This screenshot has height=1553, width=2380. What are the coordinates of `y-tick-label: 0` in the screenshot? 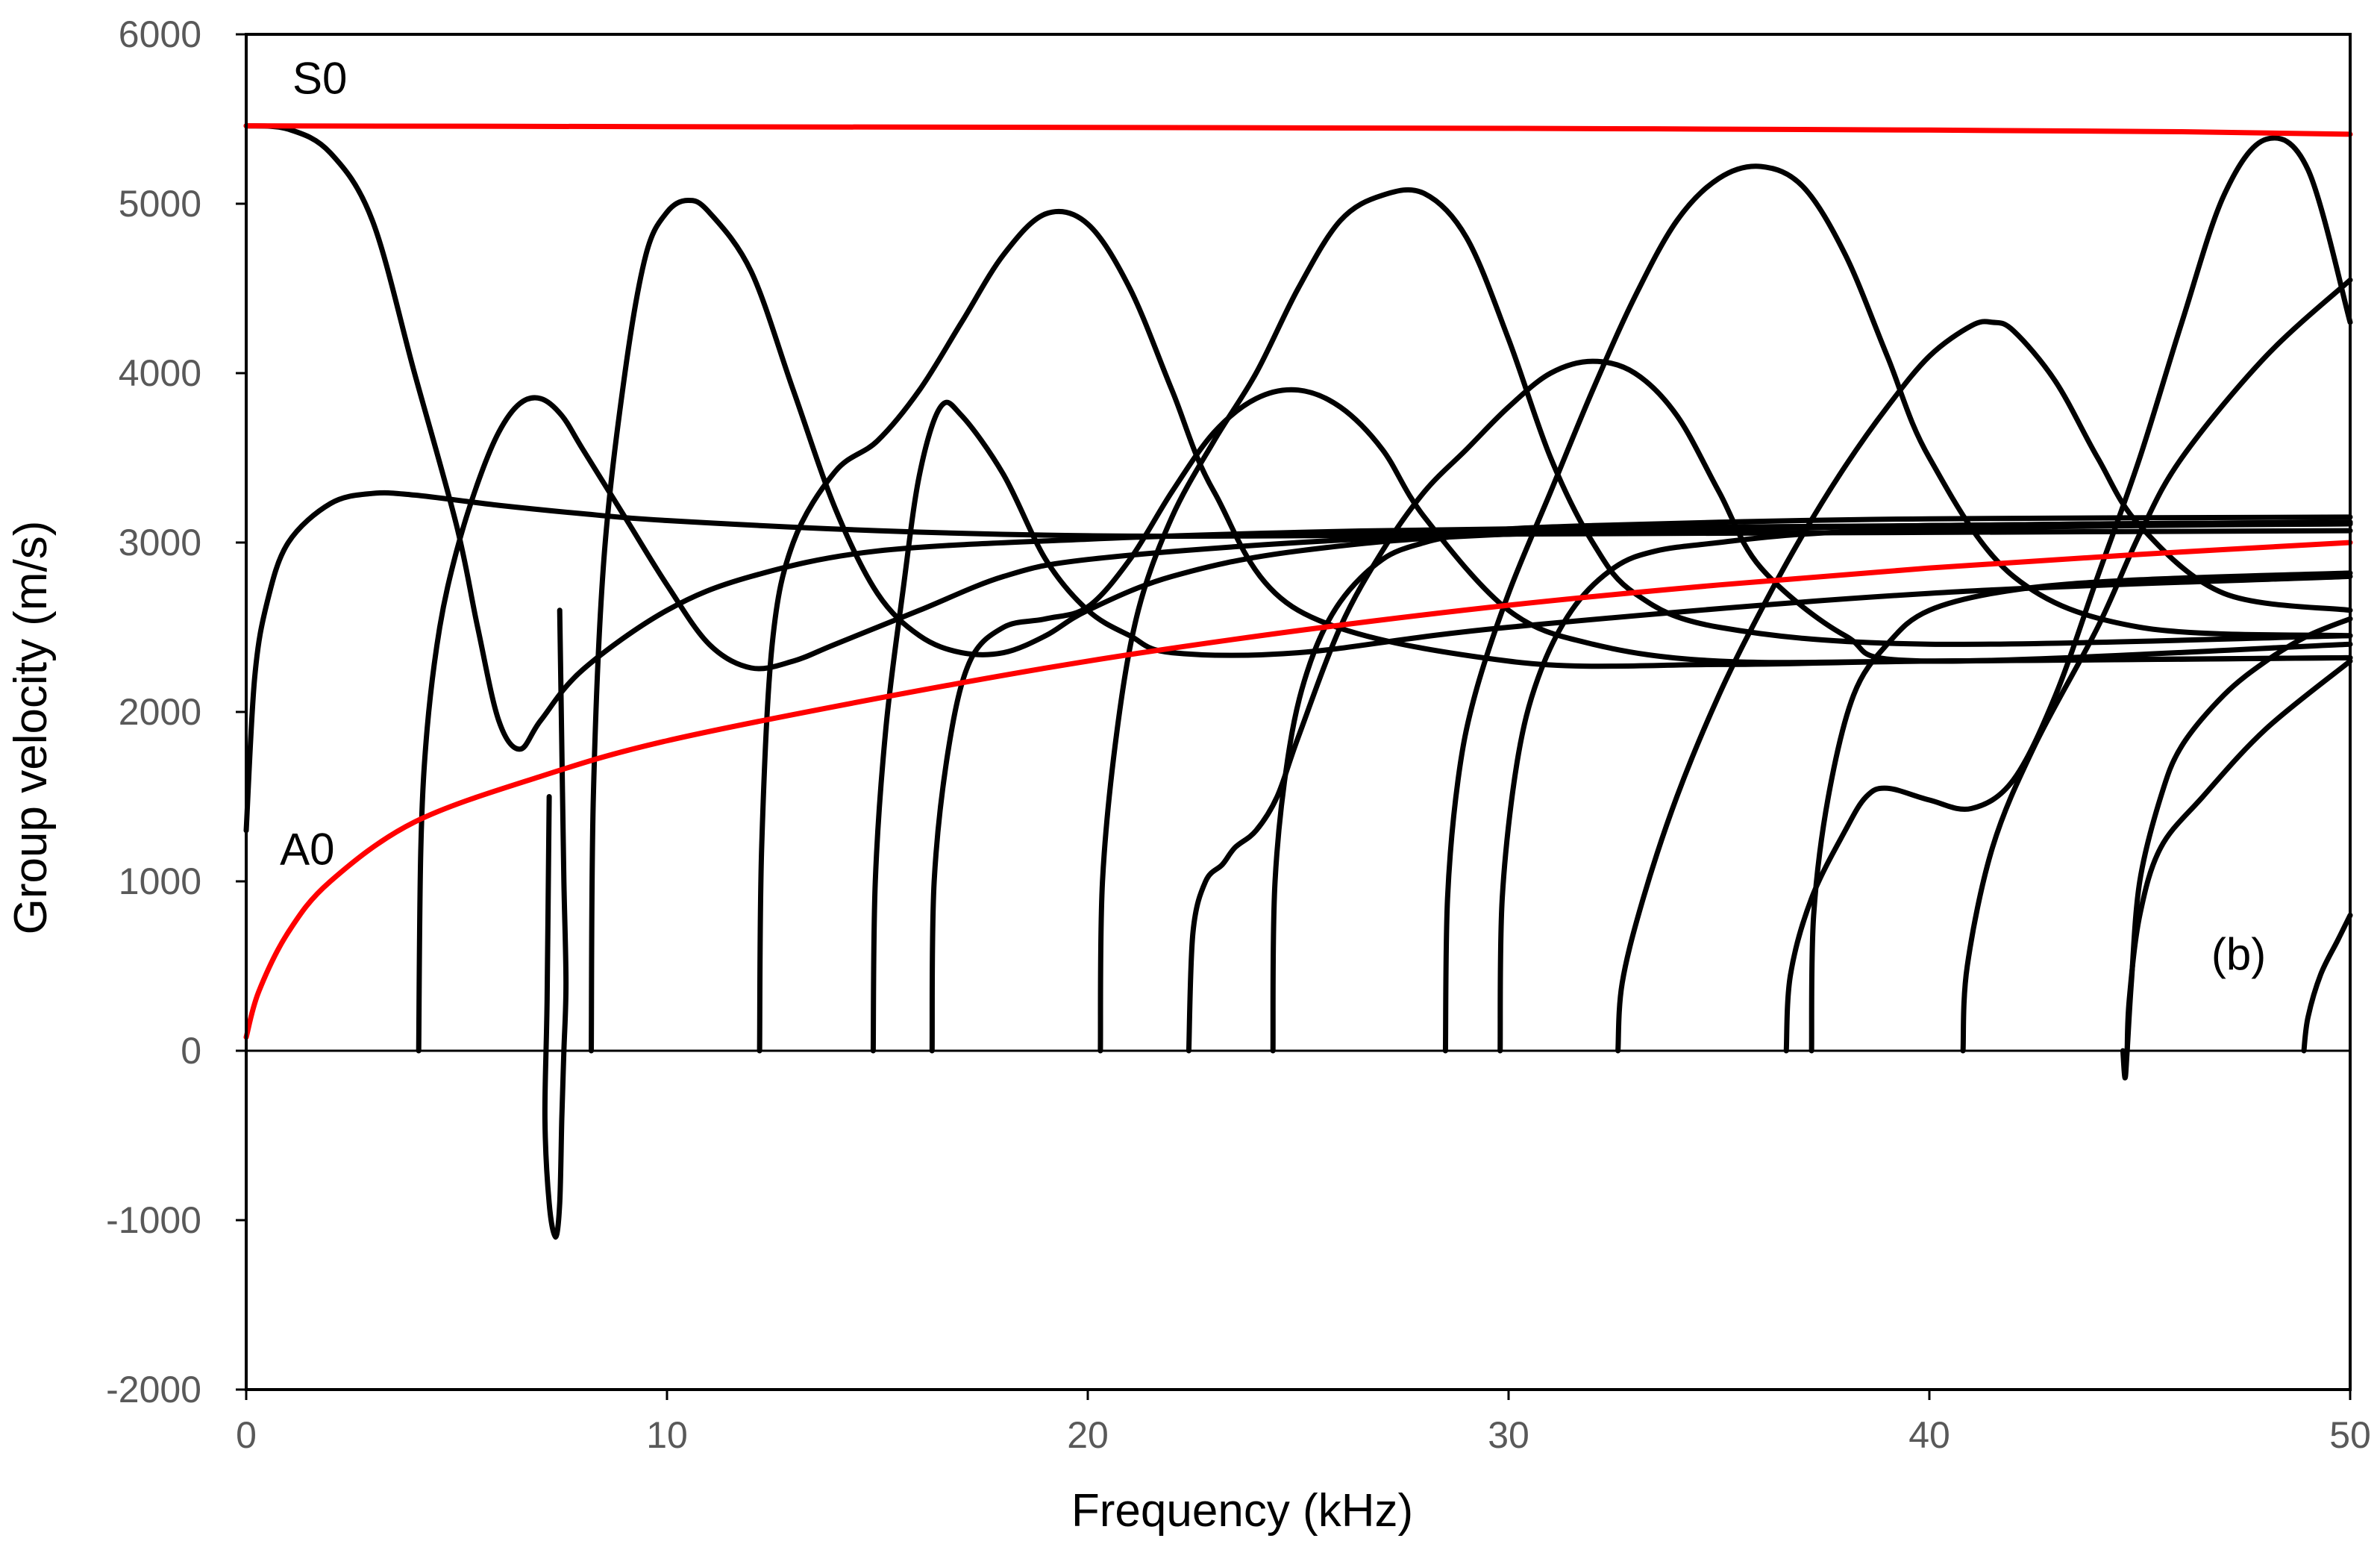 It's located at (191, 1051).